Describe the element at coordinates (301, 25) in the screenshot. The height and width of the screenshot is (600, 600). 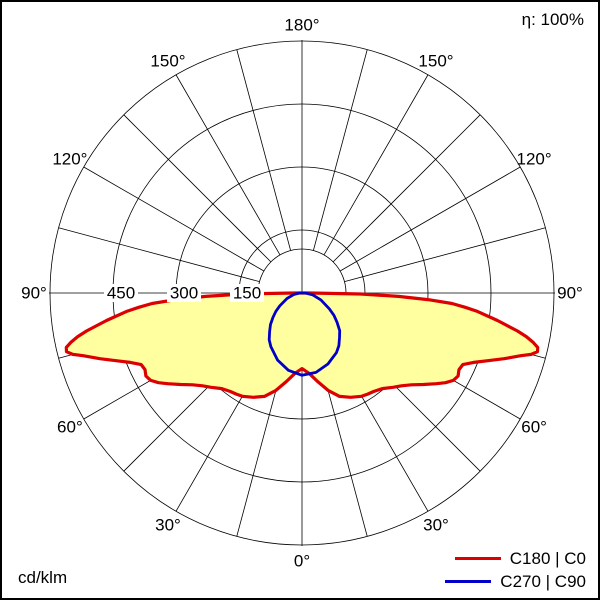
I see `angle-label: 180°` at that location.